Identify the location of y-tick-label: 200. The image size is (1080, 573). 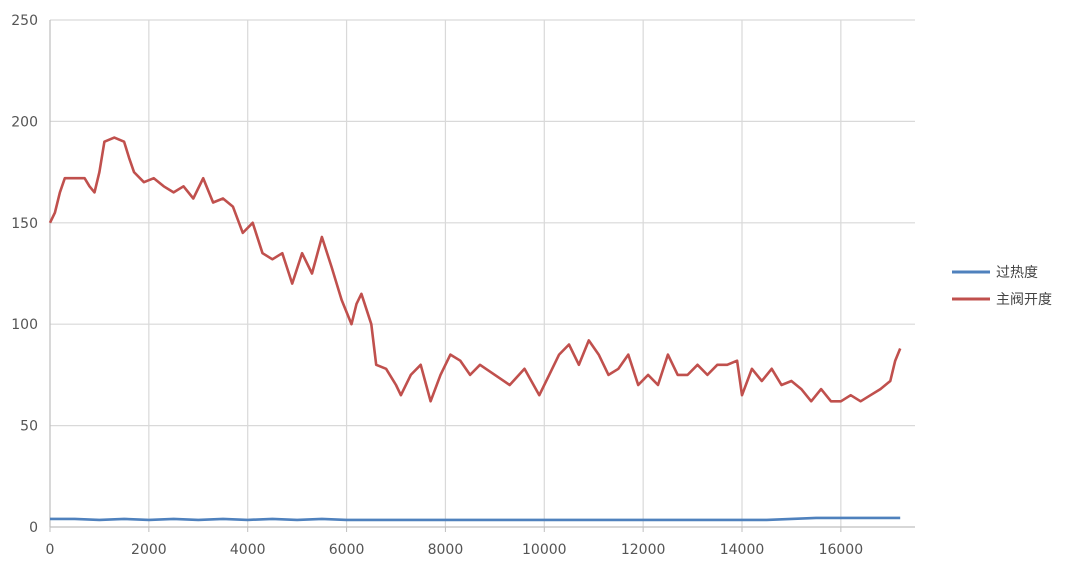
(24, 122).